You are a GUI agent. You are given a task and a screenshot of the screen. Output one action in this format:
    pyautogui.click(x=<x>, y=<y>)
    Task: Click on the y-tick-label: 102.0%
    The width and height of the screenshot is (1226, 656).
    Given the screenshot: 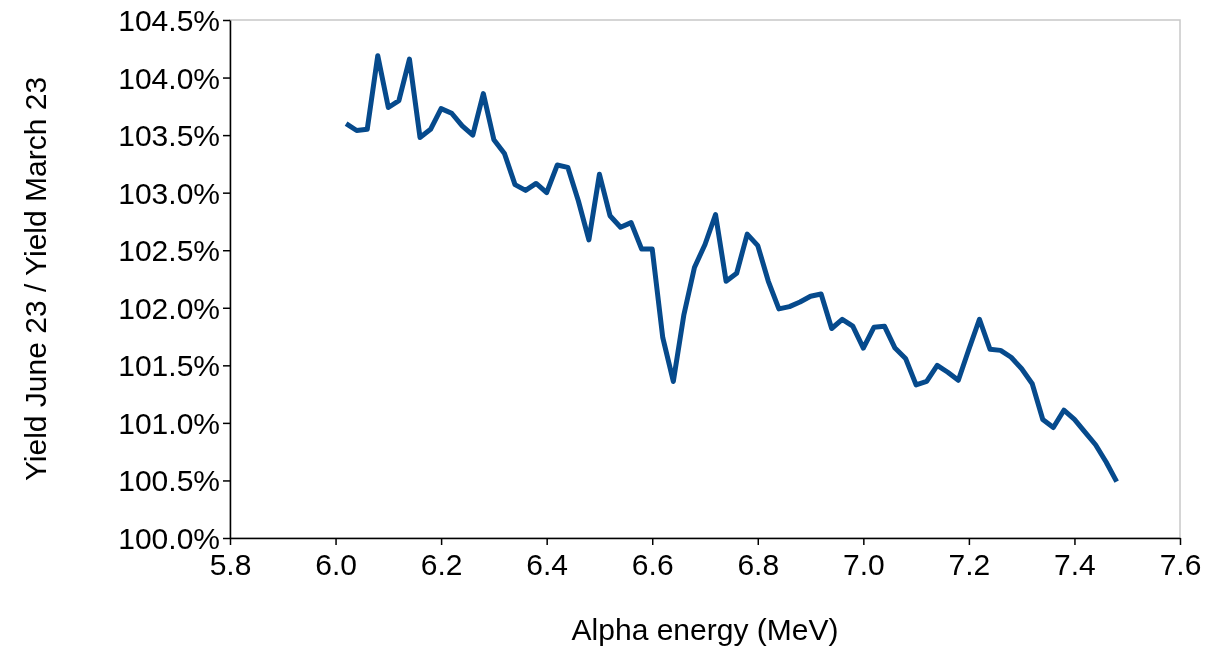 What is the action you would take?
    pyautogui.click(x=169, y=308)
    